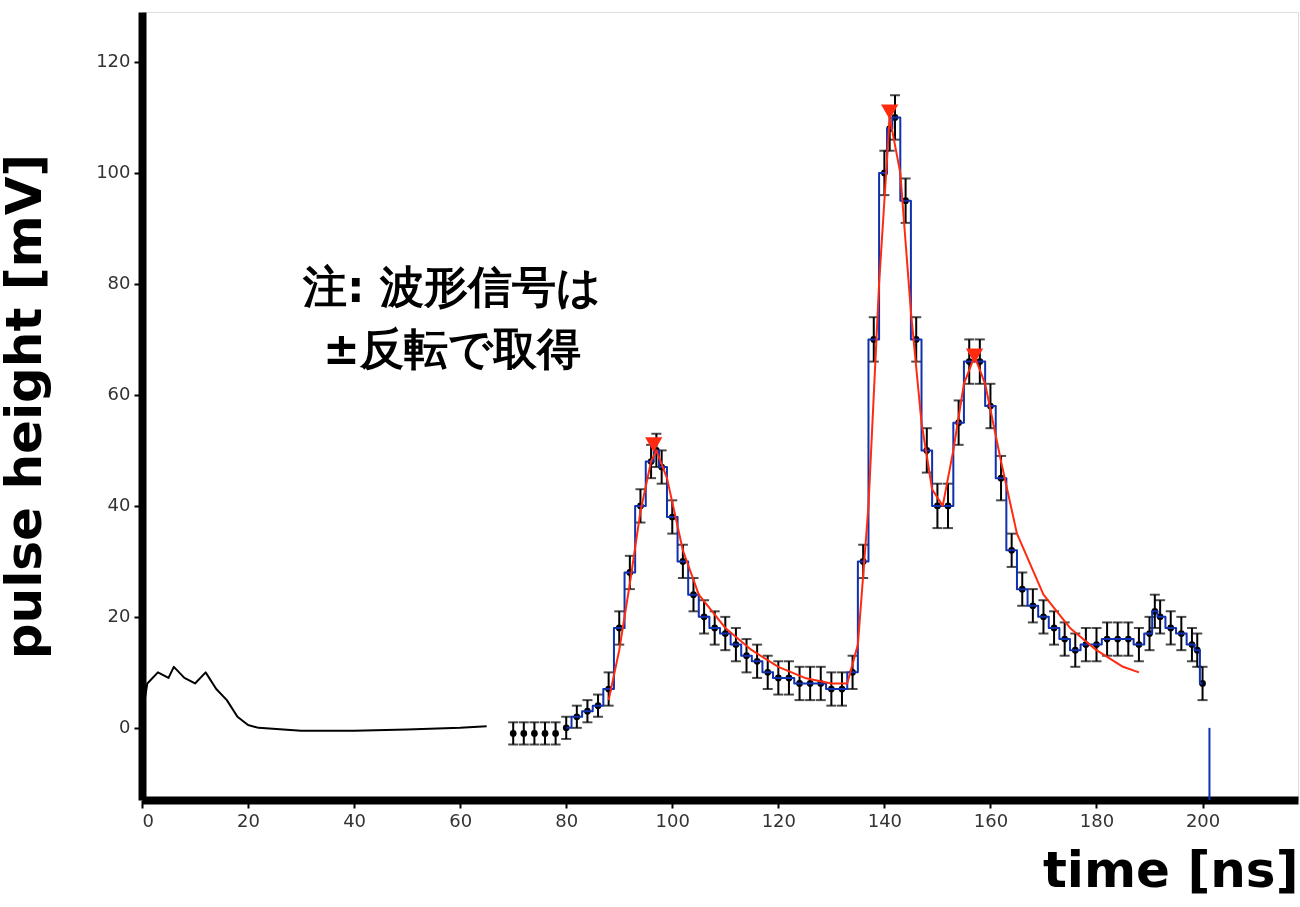 This screenshot has height=907, width=1300. Describe the element at coordinates (249, 820) in the screenshot. I see `x-tick-label: 20` at that location.